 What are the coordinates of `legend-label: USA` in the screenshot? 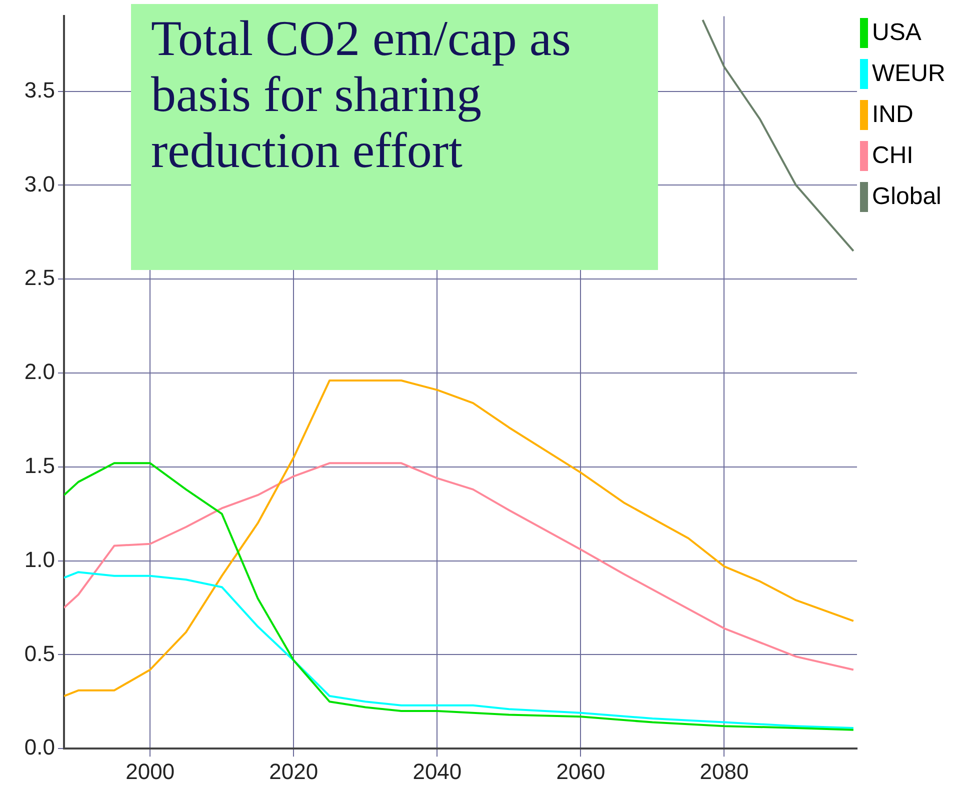 It's located at (897, 32).